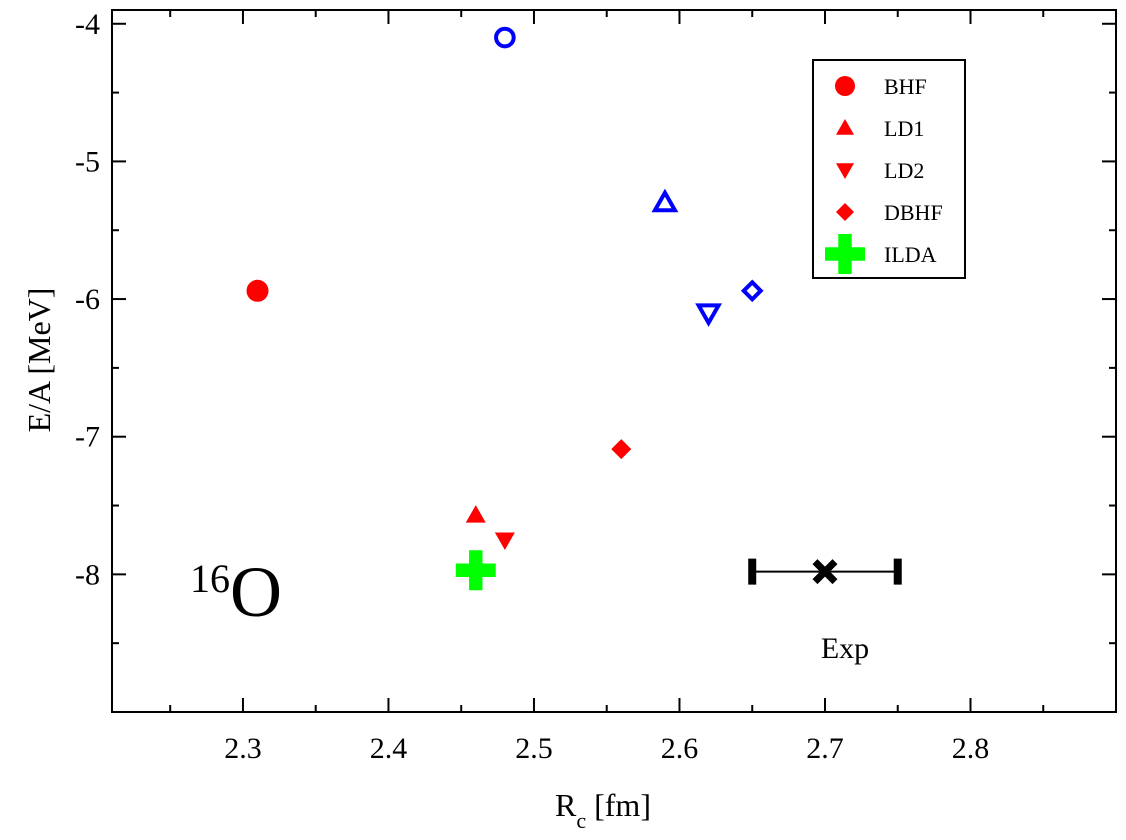 The width and height of the screenshot is (1126, 840). Describe the element at coordinates (566, 805) in the screenshot. I see `x-axis-title-main: R` at that location.